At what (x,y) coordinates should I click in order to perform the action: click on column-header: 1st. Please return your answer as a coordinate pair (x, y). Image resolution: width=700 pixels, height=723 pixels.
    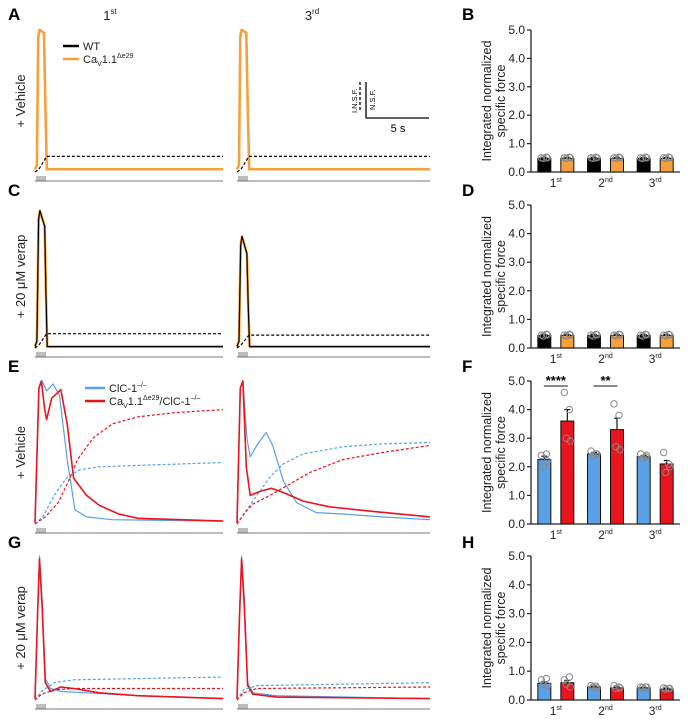
    Looking at the image, I should click on (110, 15).